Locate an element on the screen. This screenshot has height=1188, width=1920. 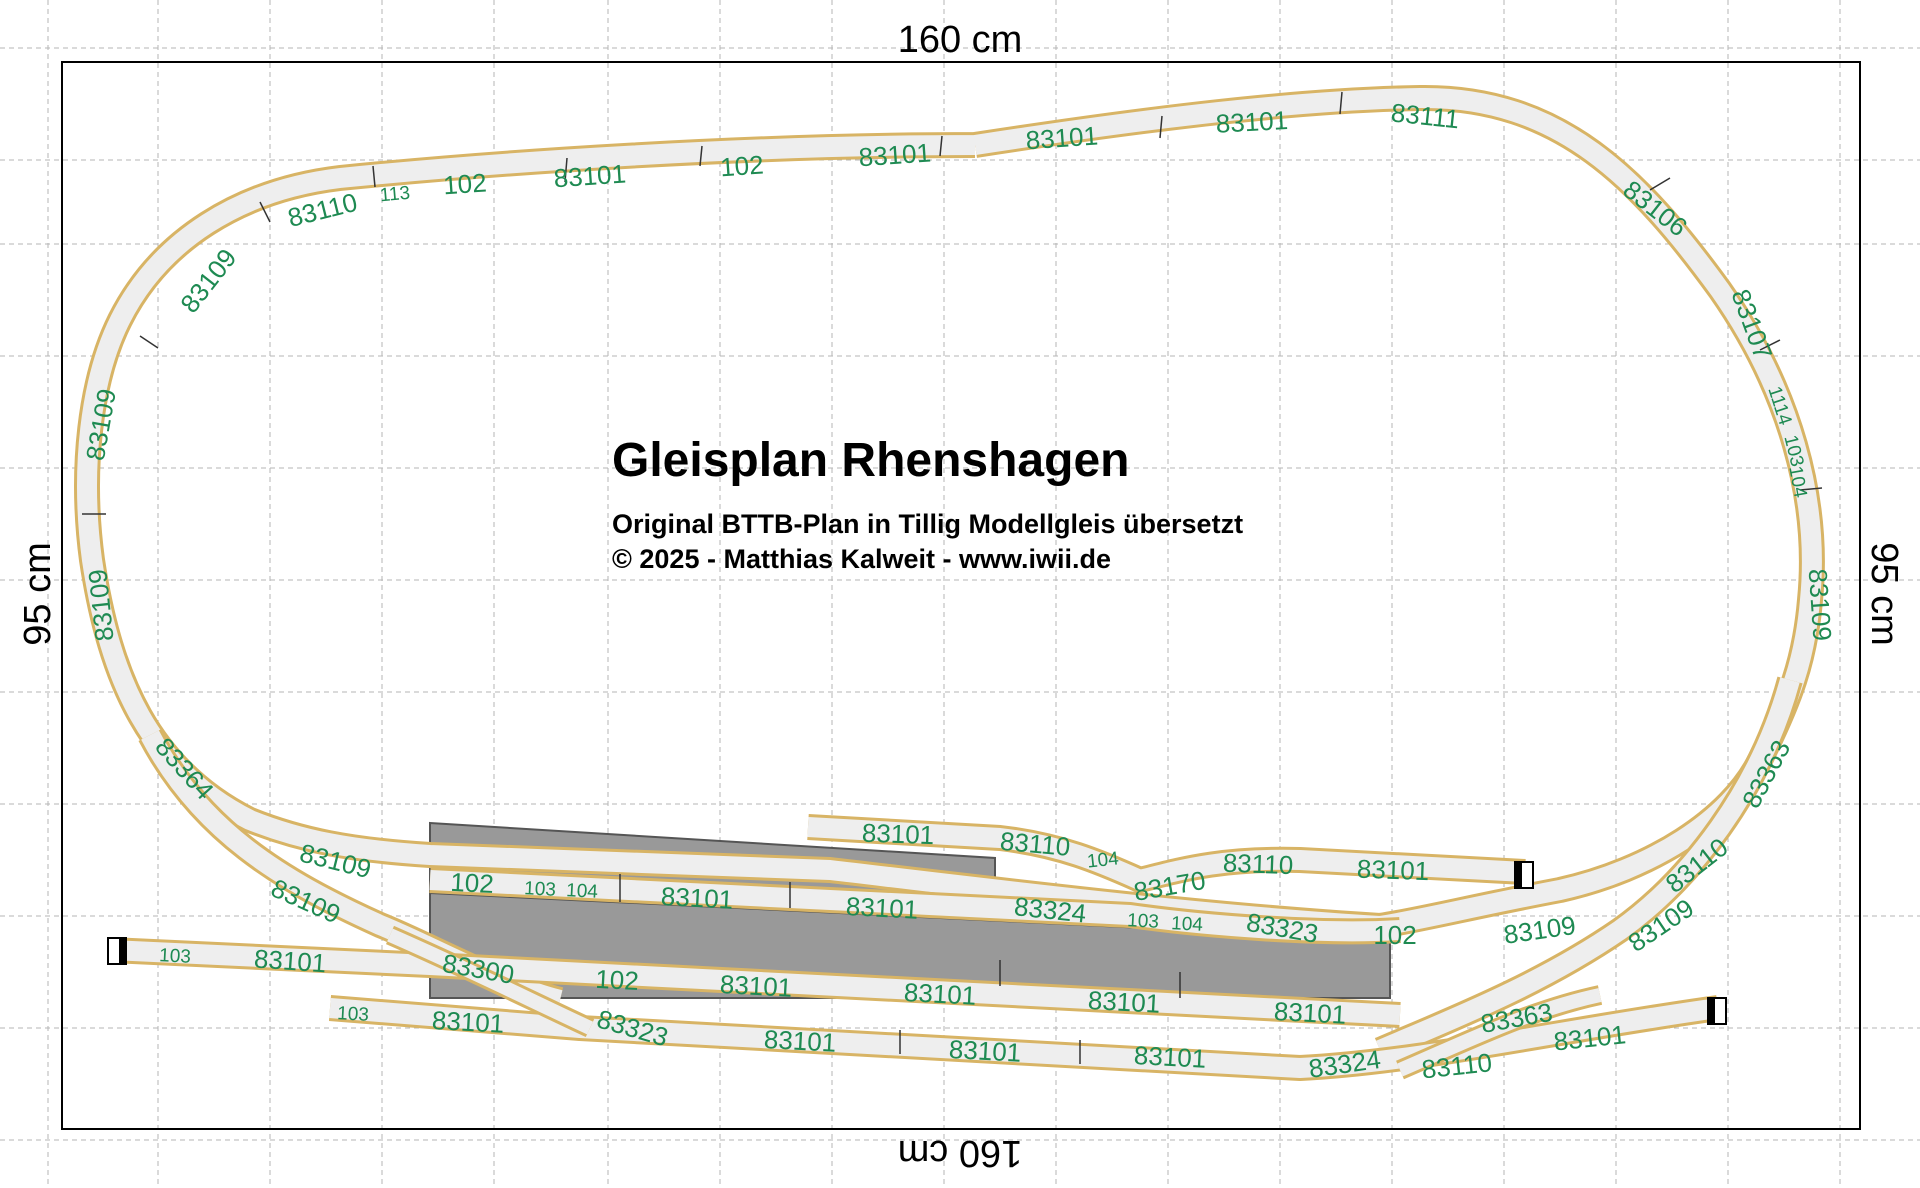
dimension-right: 95 cm is located at coordinates (1884, 593).